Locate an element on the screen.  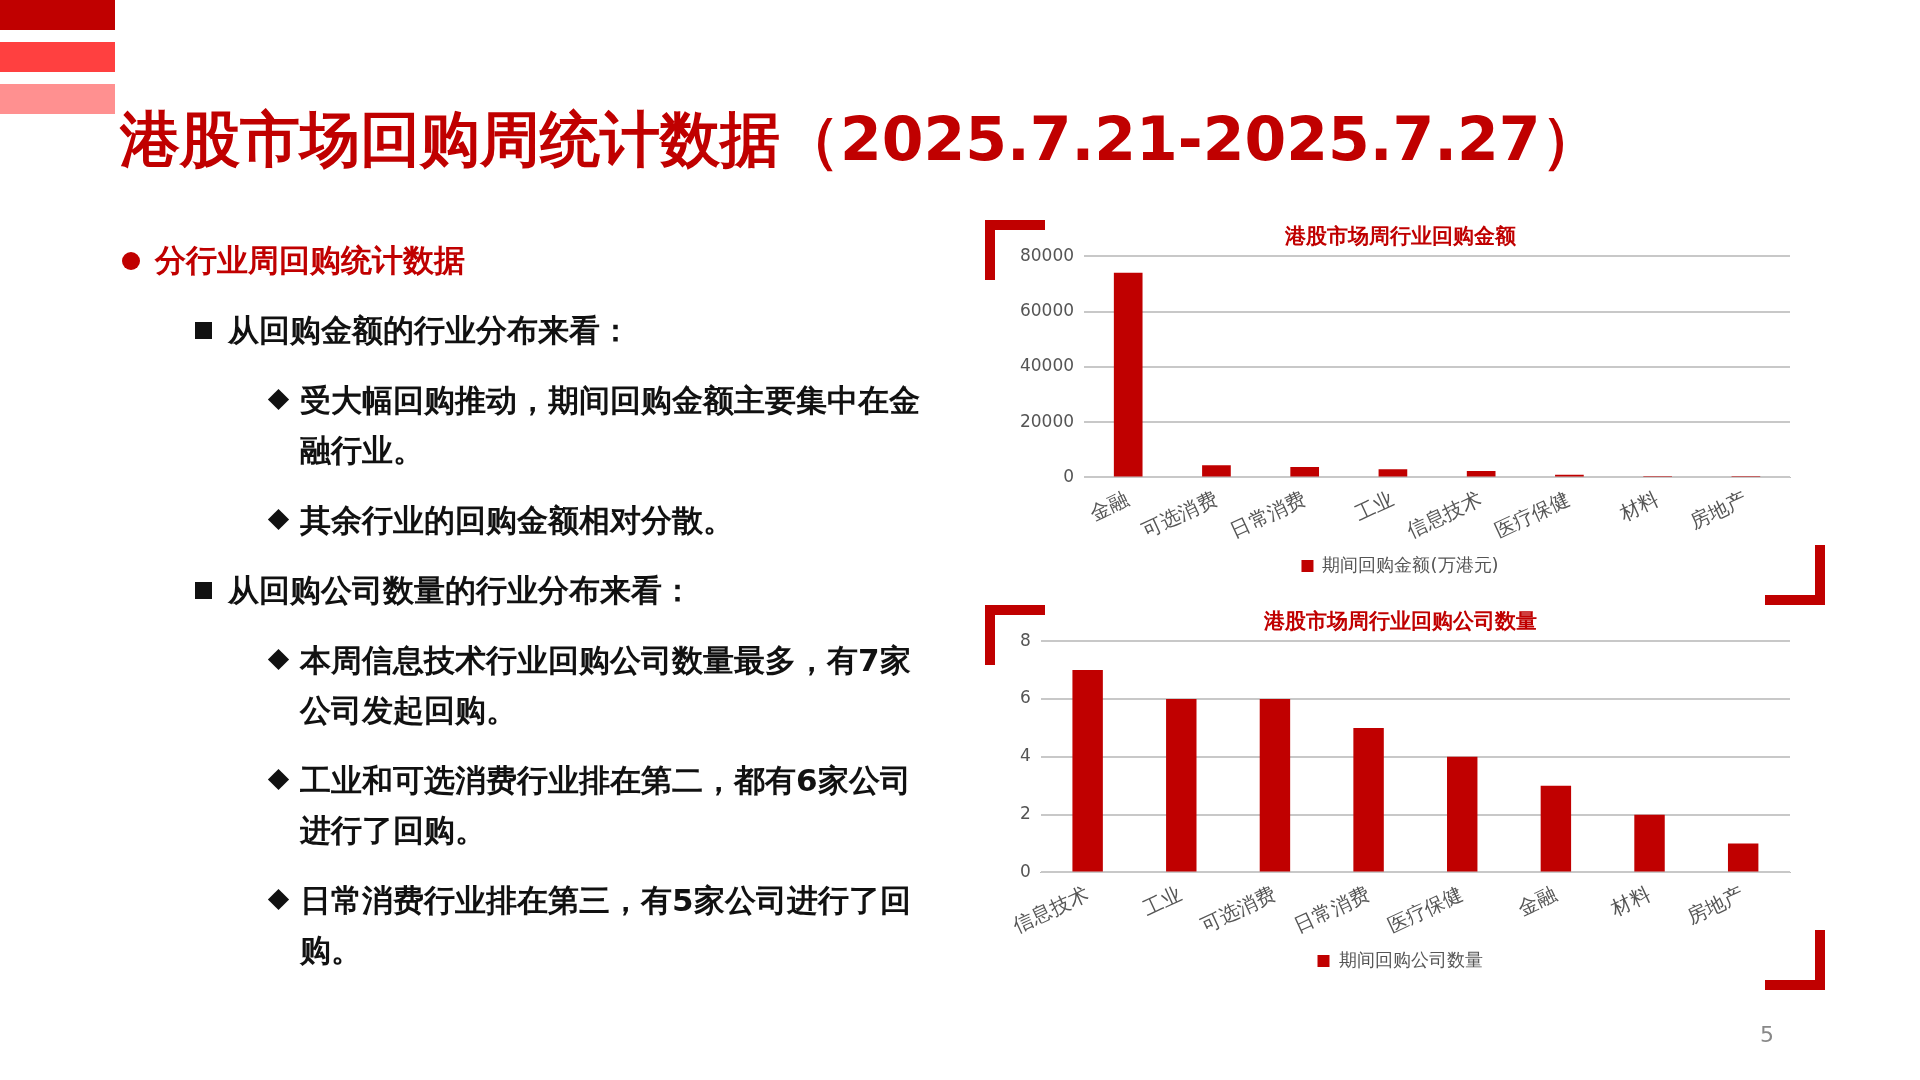
text: 日常消费行业排在第三，有5家公司进行了回购。 is located at coordinates (606, 925).